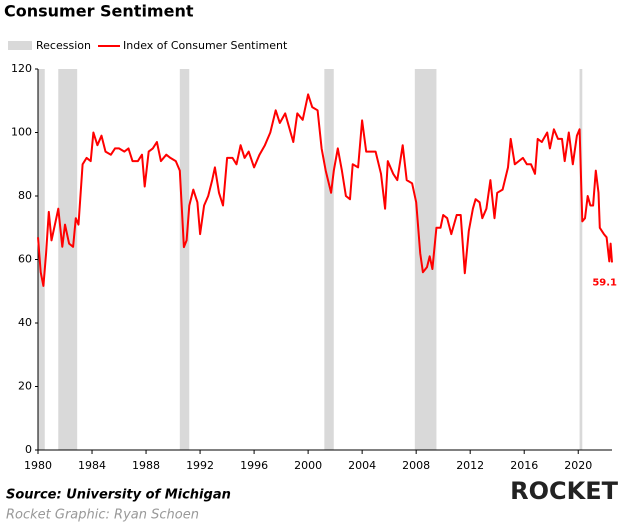  Describe the element at coordinates (21, 68) in the screenshot. I see `y-tick-label: 120` at that location.